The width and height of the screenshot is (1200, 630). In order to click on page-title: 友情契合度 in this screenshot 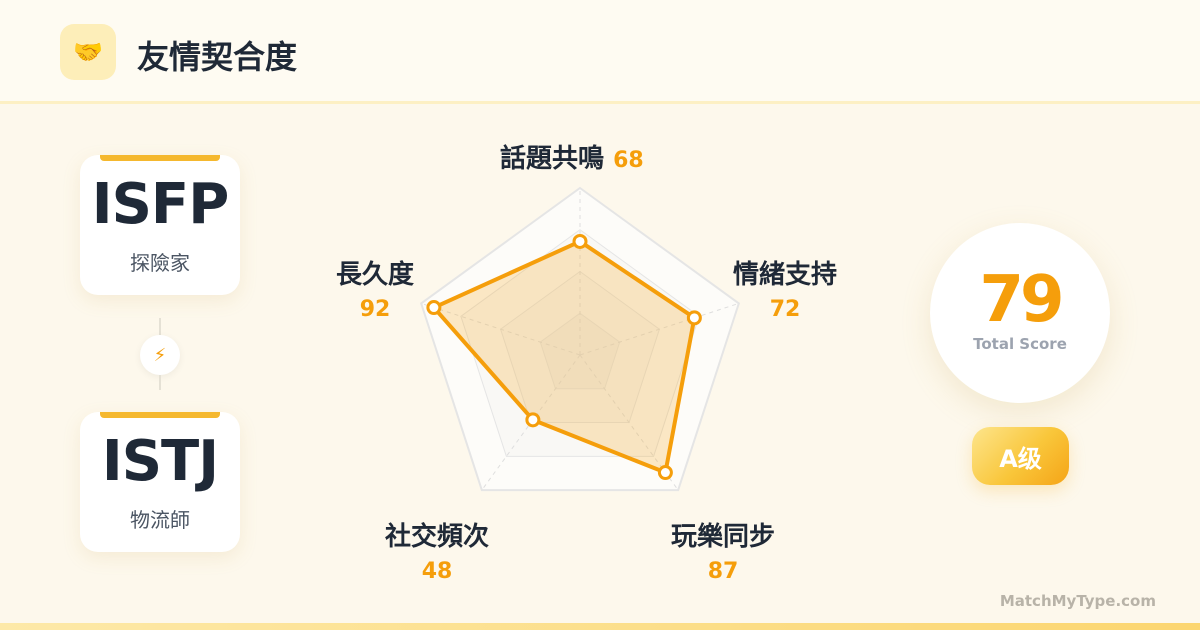, I will do `click(217, 57)`.